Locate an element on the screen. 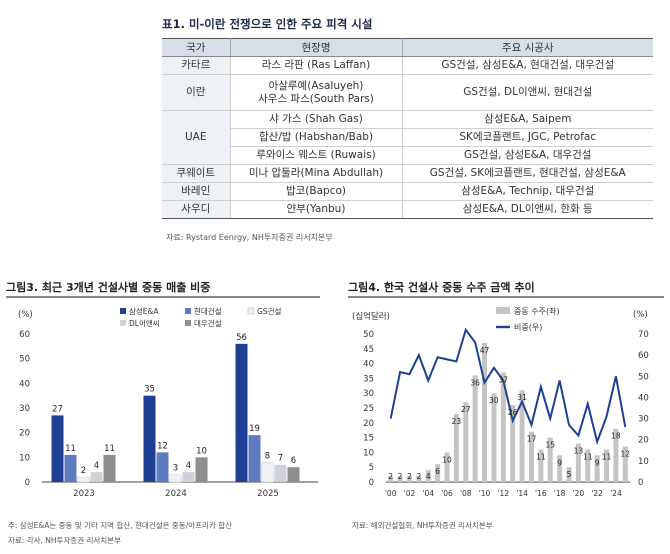  chart3-unit: (%) is located at coordinates (25, 315).